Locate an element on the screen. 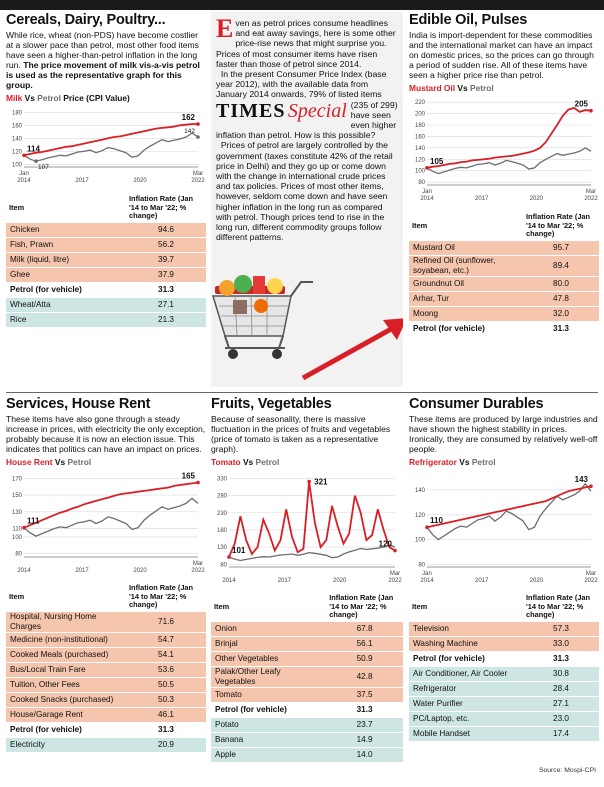 This screenshot has width=604, height=787. panel-title: Services, House Rent is located at coordinates (78, 404).